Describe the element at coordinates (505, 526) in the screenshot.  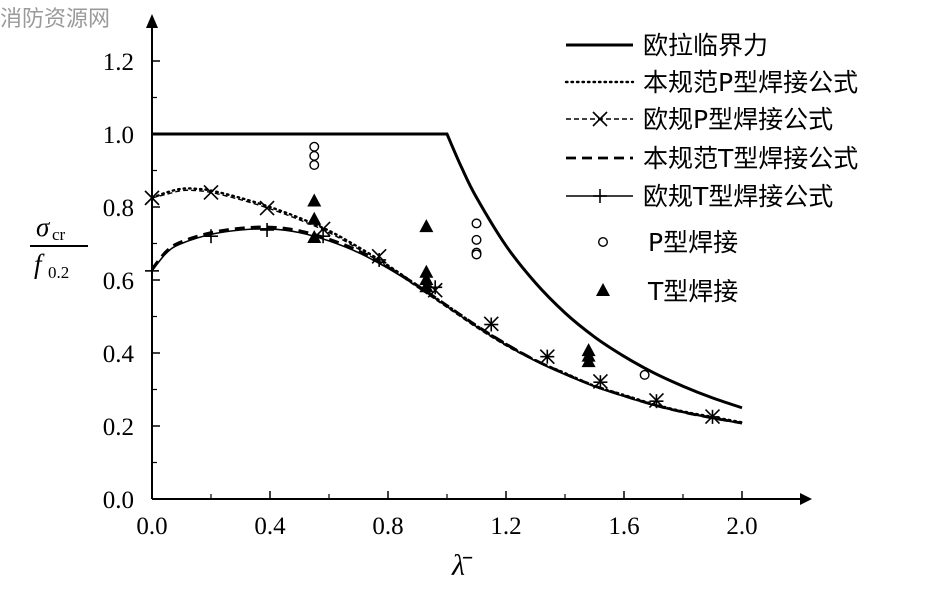
I see `x-tick-label: 1.2` at that location.